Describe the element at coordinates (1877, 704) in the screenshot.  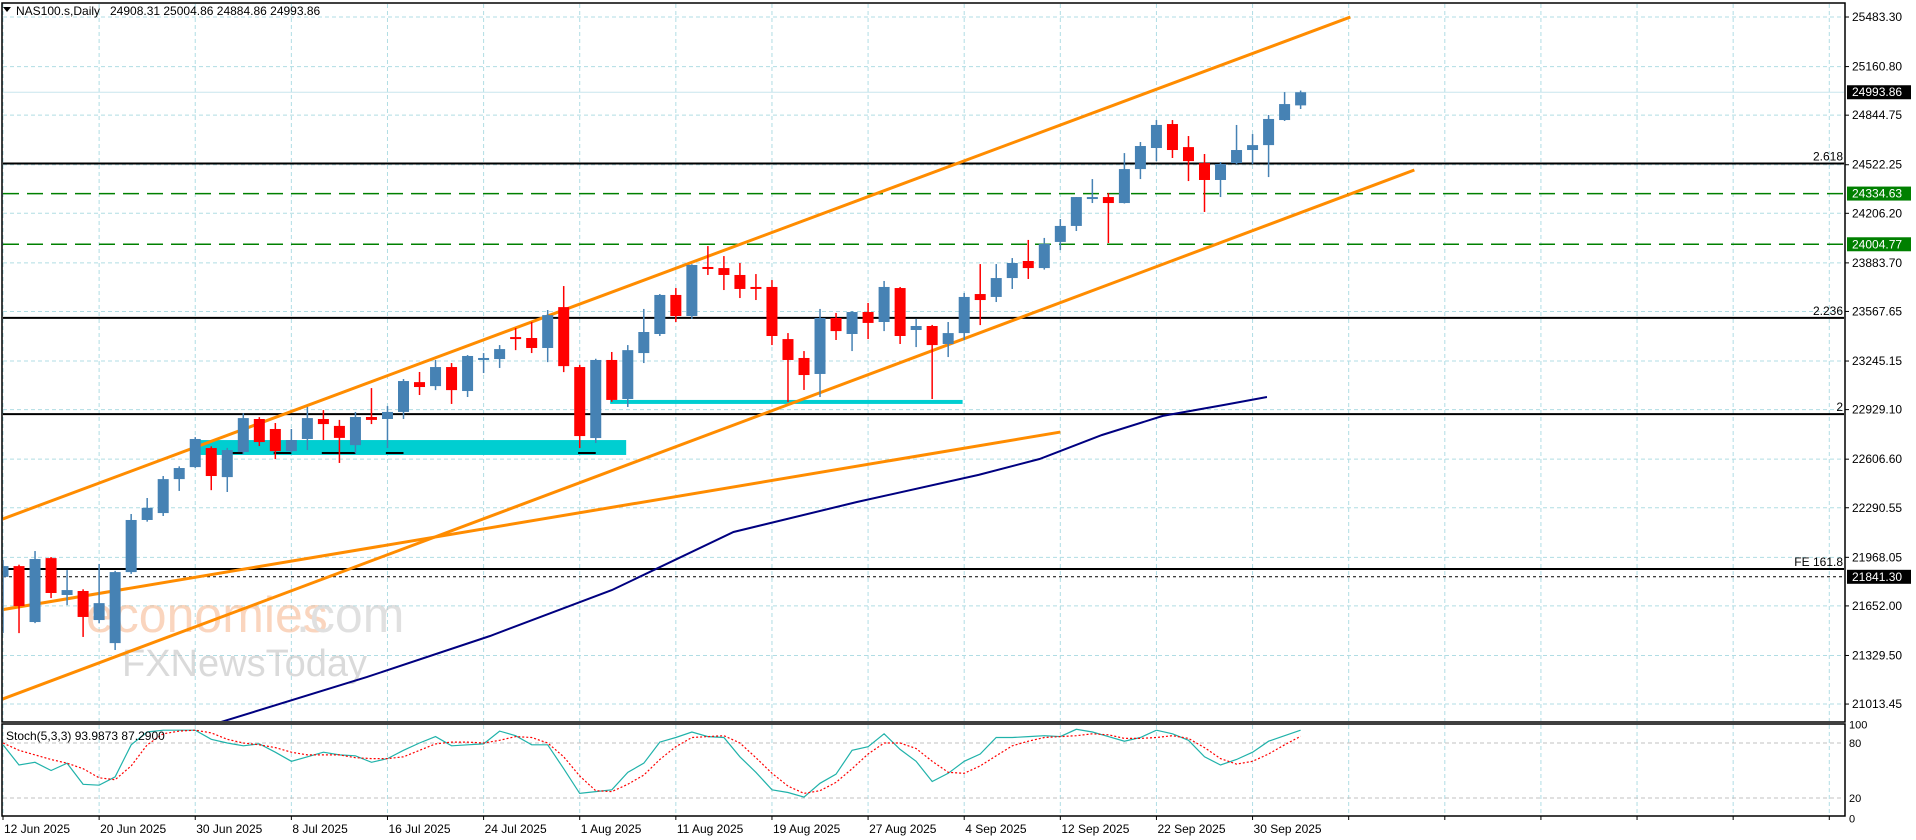
I see `price-tick-label: 21013.45` at that location.